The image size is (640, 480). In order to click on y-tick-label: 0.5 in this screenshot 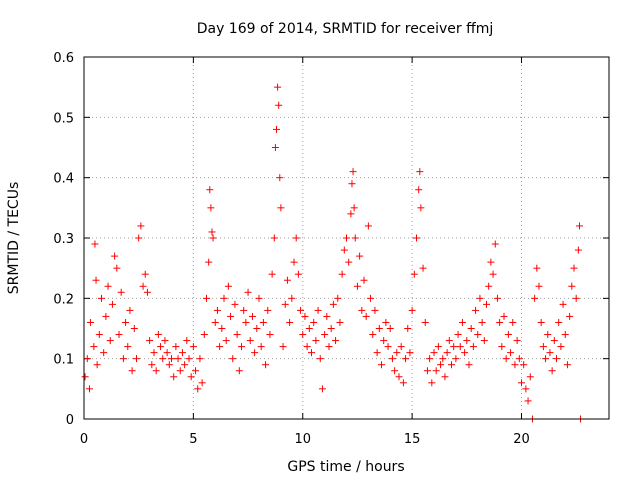, I will do `click(63, 118)`.